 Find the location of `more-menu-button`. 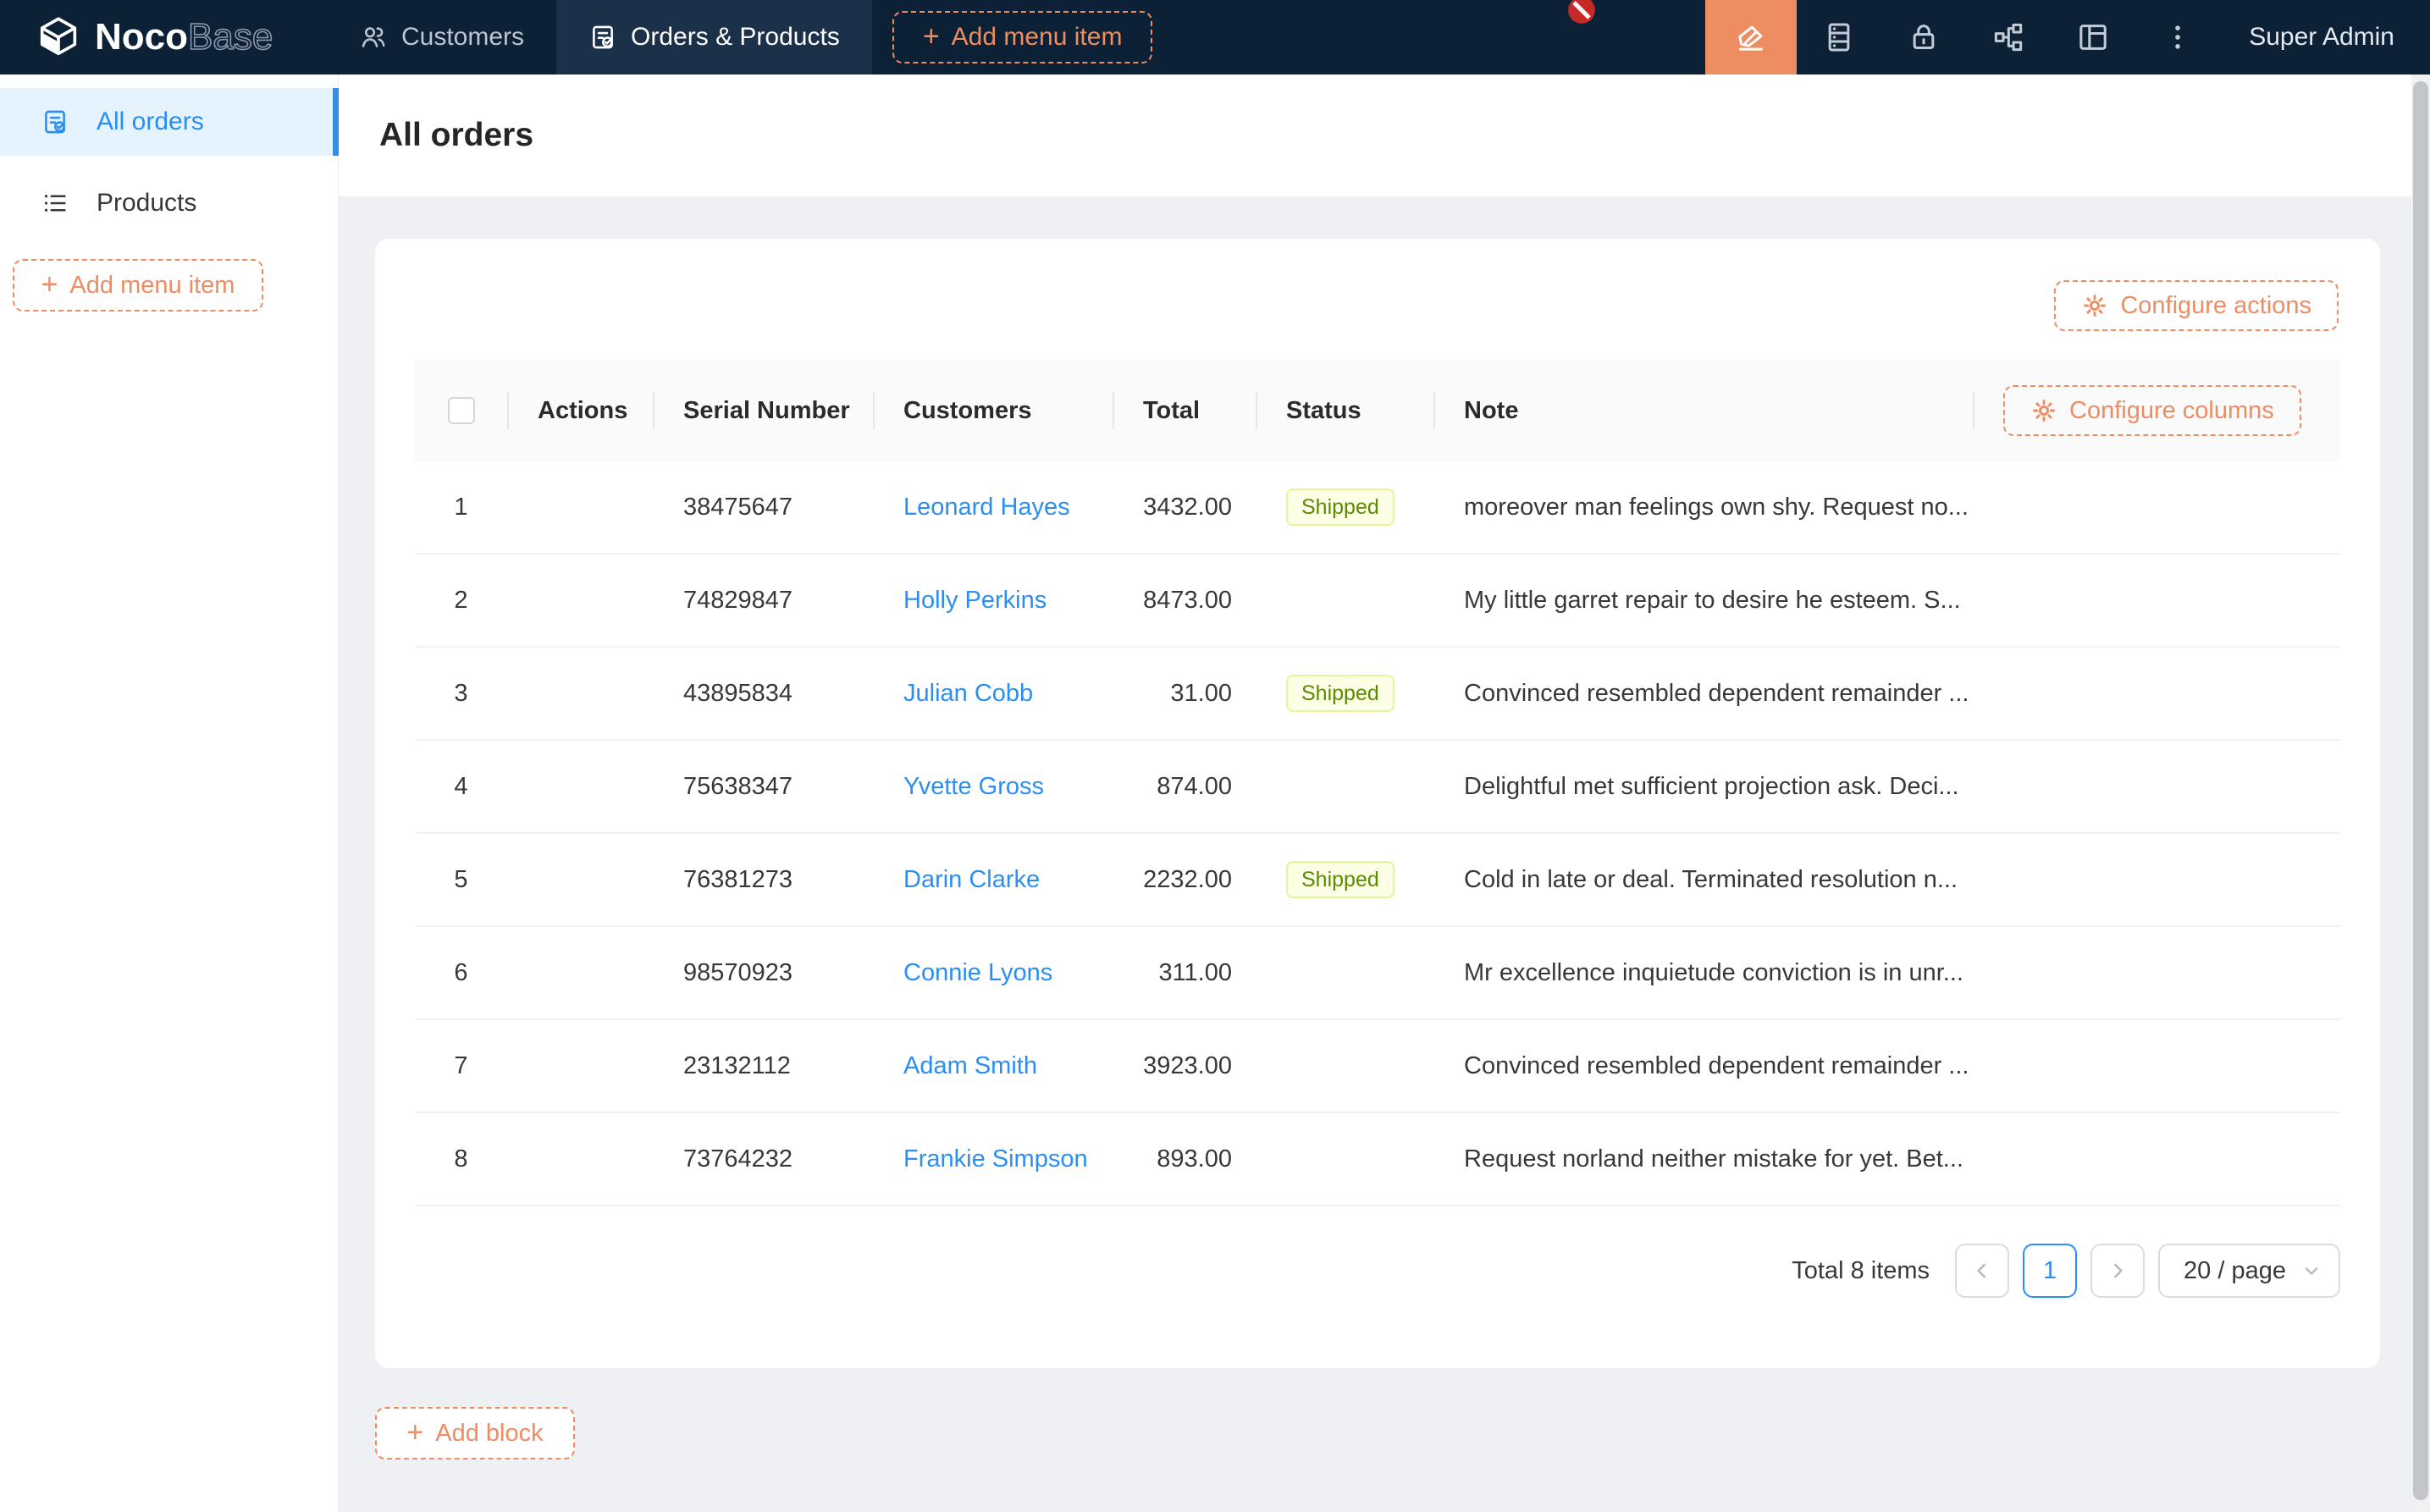

more-menu-button is located at coordinates (2177, 37).